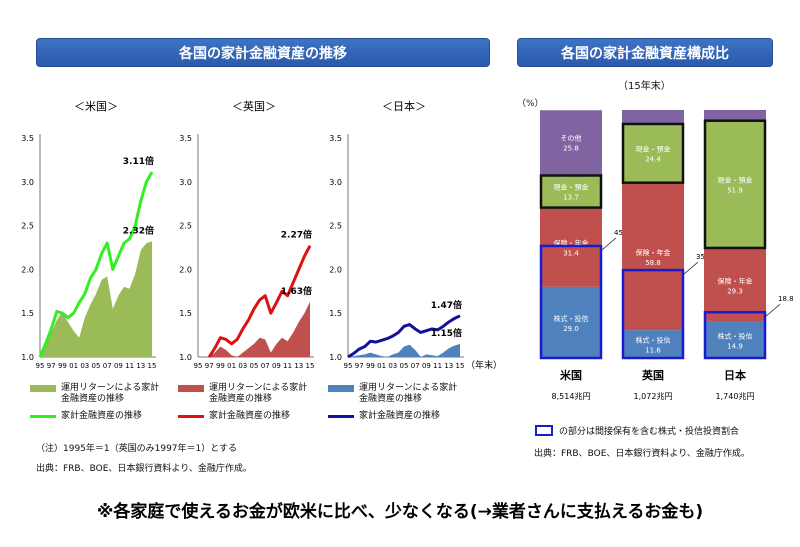 The image size is (800, 547). I want to click on category-label: 日本, so click(735, 375).